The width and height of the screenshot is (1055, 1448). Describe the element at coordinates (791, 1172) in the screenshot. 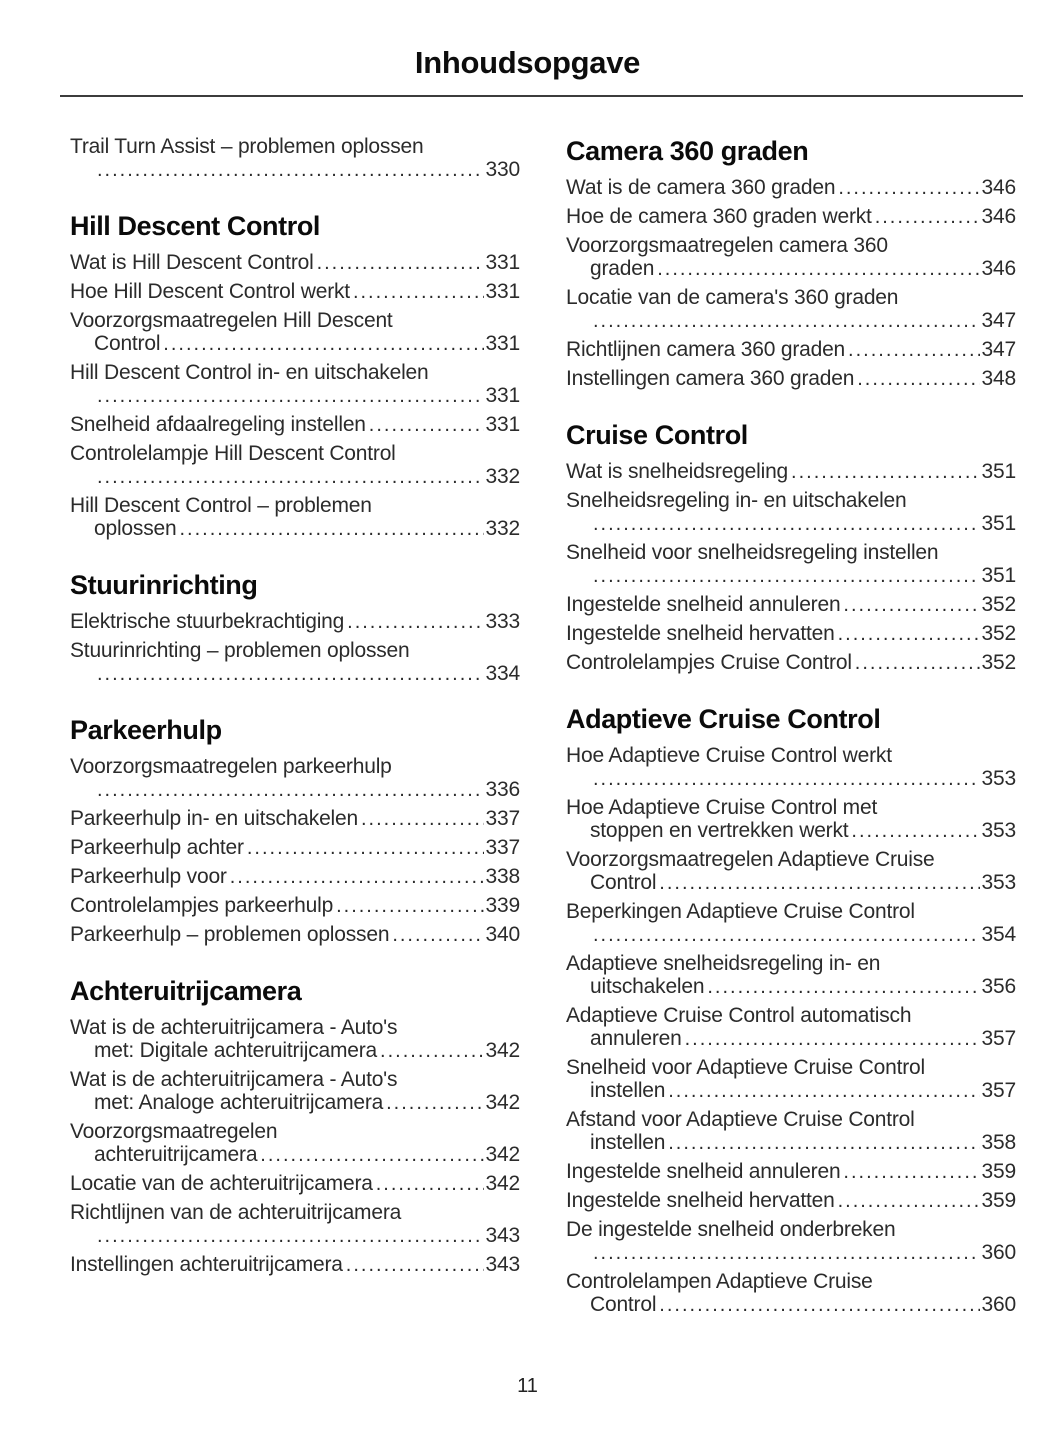

I see `toc-entry: Ingestelde snelheid annuleren 359` at that location.